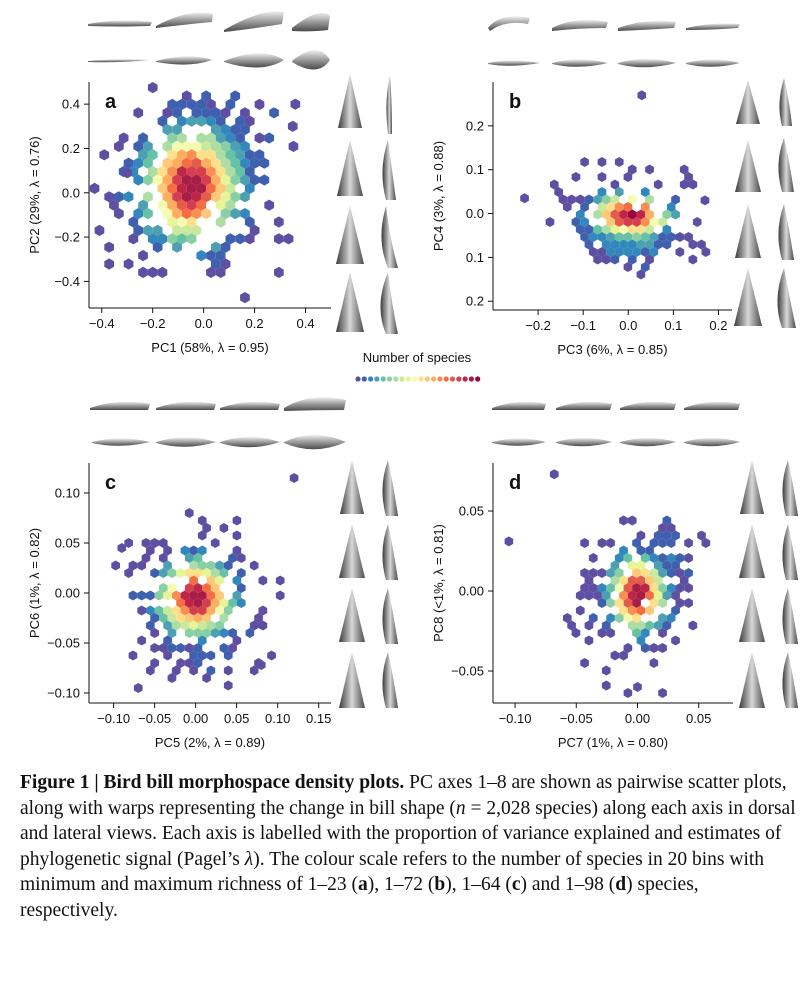 The width and height of the screenshot is (811, 988). Describe the element at coordinates (621, 884) in the screenshot. I see `caption-ref-d: d` at that location.